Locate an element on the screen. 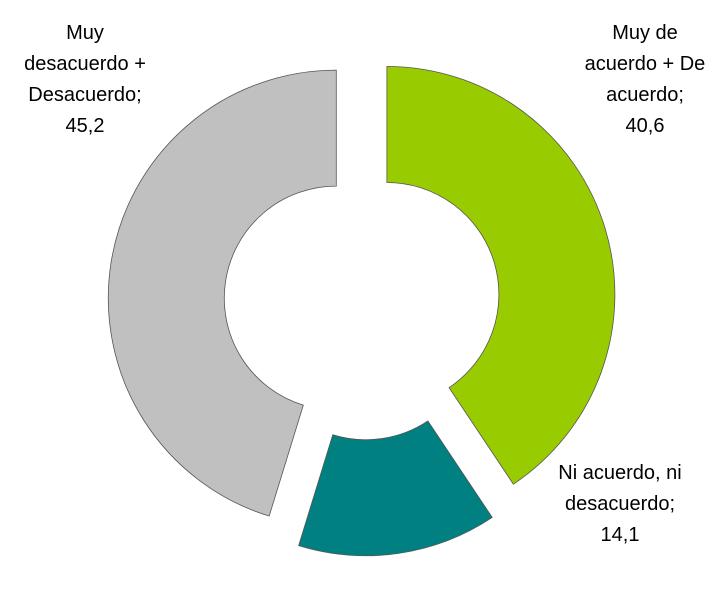 The image size is (719, 596). category-label: Muy de acuerdo + De acuerdo; is located at coordinates (645, 64).